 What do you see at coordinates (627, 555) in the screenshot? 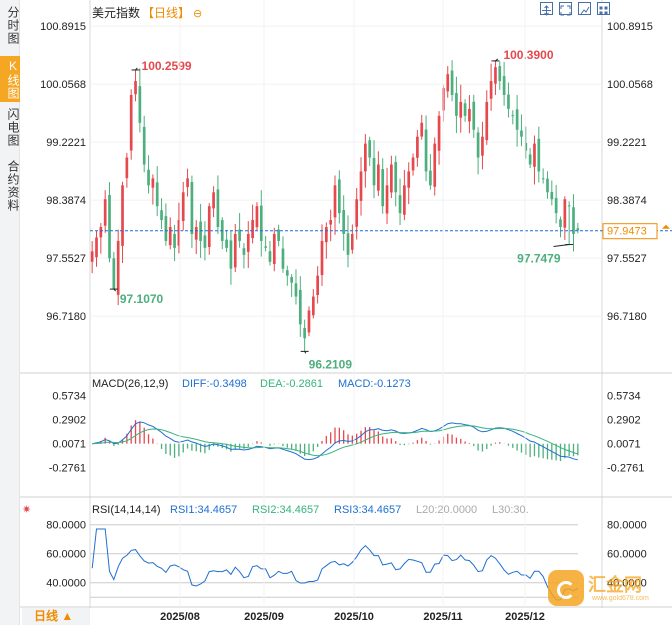
I see `rsi-tick-right: 60.0000` at bounding box center [627, 555].